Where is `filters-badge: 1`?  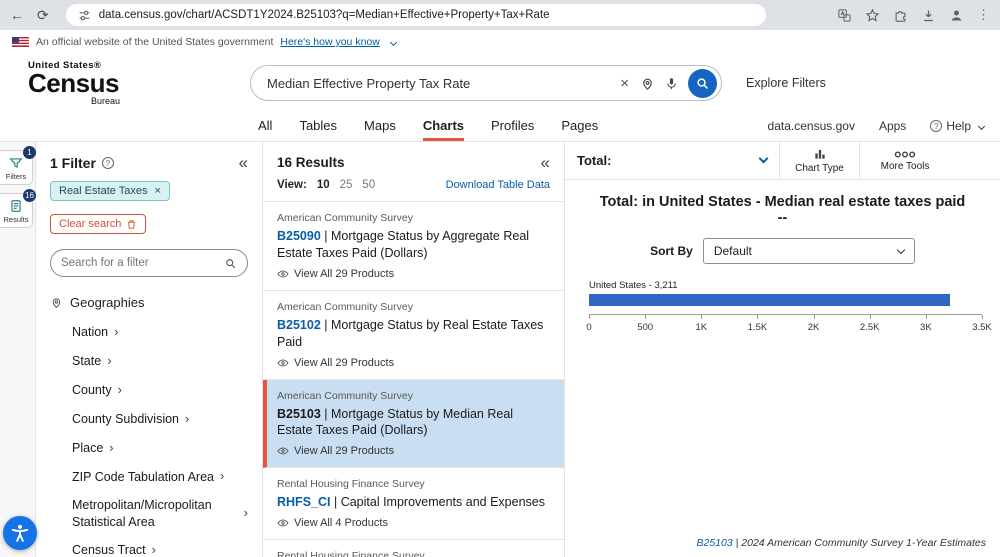
filters-badge: 1 is located at coordinates (29, 152).